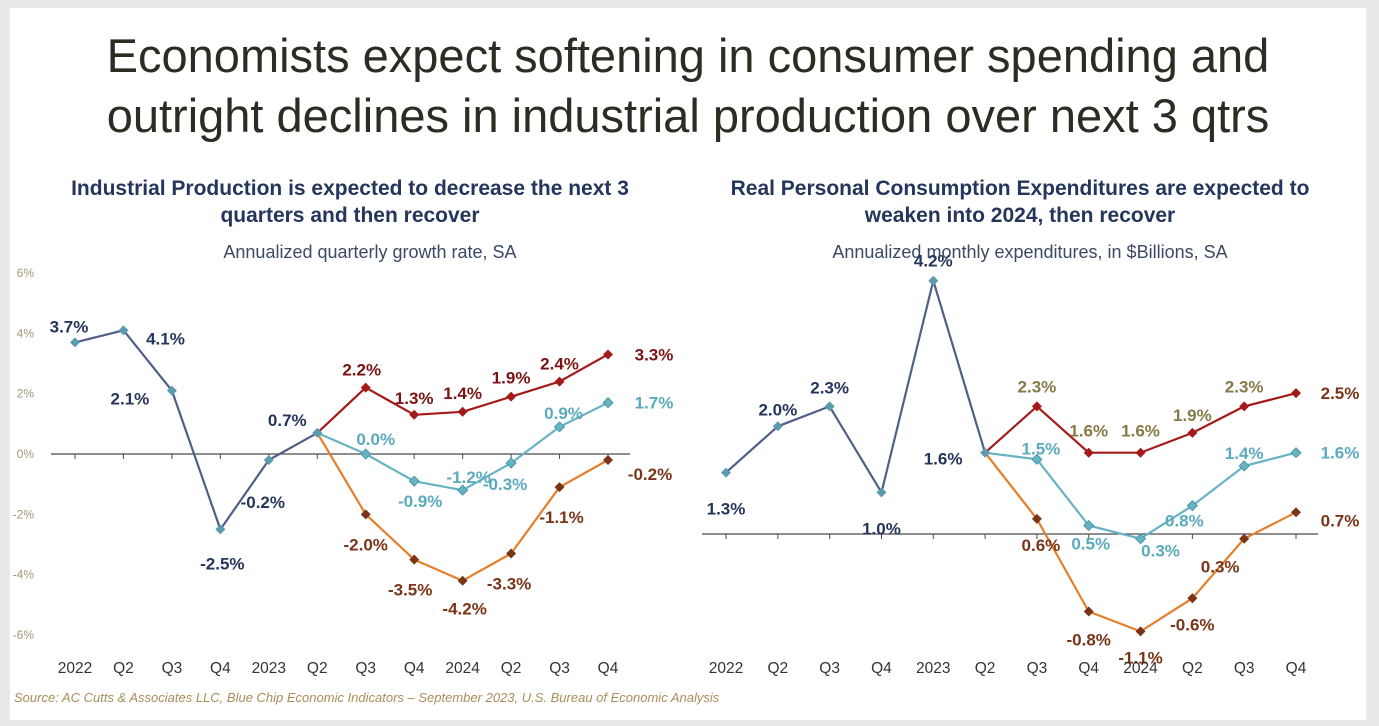  What do you see at coordinates (511, 378) in the screenshot?
I see `chart-1-data-label: 1.9%` at bounding box center [511, 378].